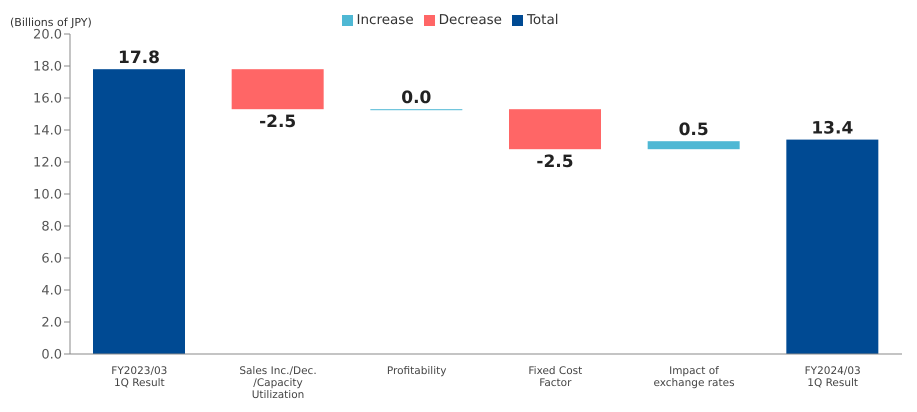 This screenshot has height=412, width=917. What do you see at coordinates (51, 22) in the screenshot?
I see `y-axis-title: (Billions of JPY)` at bounding box center [51, 22].